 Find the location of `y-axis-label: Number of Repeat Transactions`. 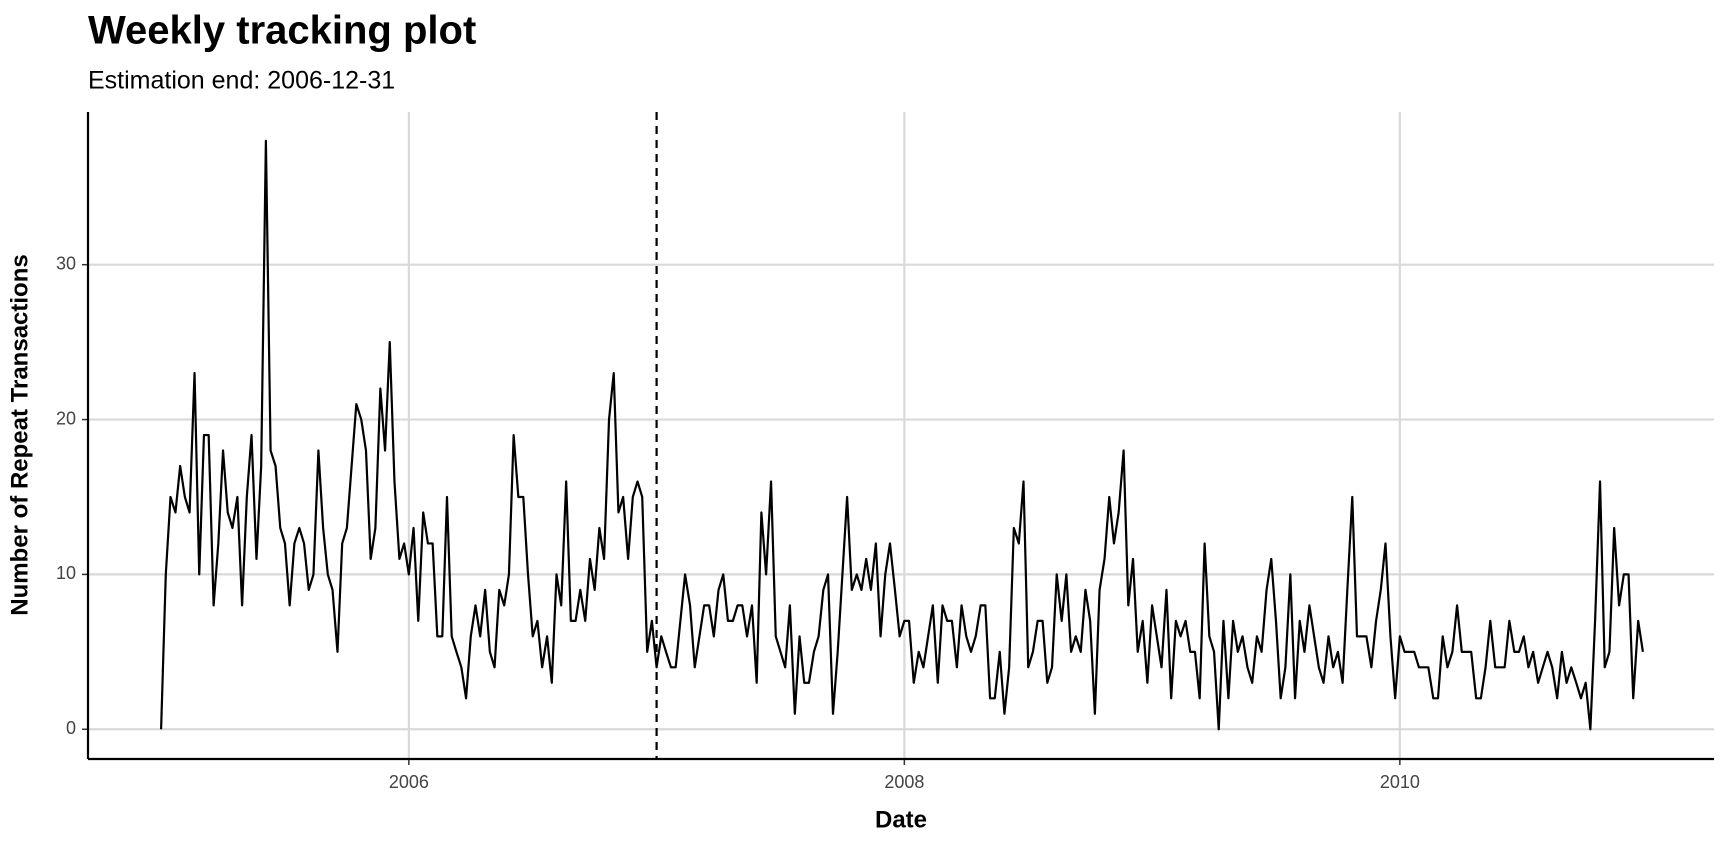

y-axis-label: Number of Repeat Transactions is located at coordinates (19, 434).